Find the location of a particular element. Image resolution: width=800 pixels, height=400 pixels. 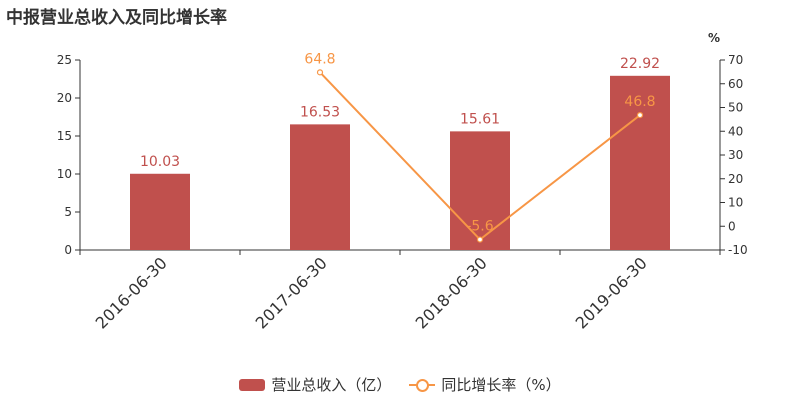

y-left-tick-label: 10 is located at coordinates (64, 174).